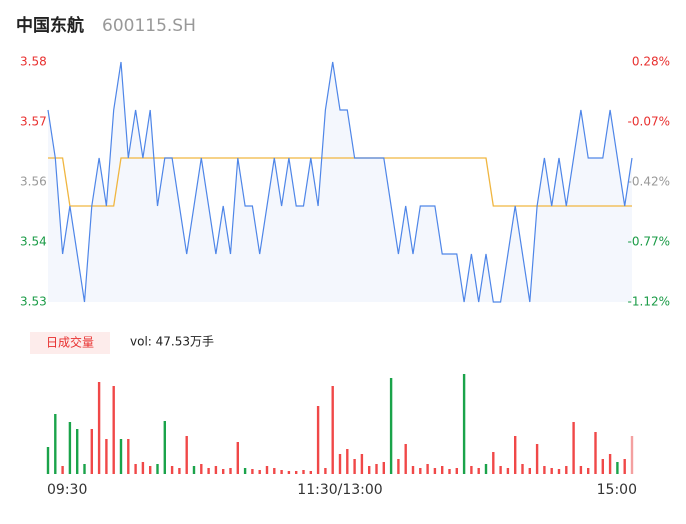 This screenshot has width=686, height=524. Describe the element at coordinates (339, 490) in the screenshot. I see `x-tick-label: 11:30/13:00` at that location.